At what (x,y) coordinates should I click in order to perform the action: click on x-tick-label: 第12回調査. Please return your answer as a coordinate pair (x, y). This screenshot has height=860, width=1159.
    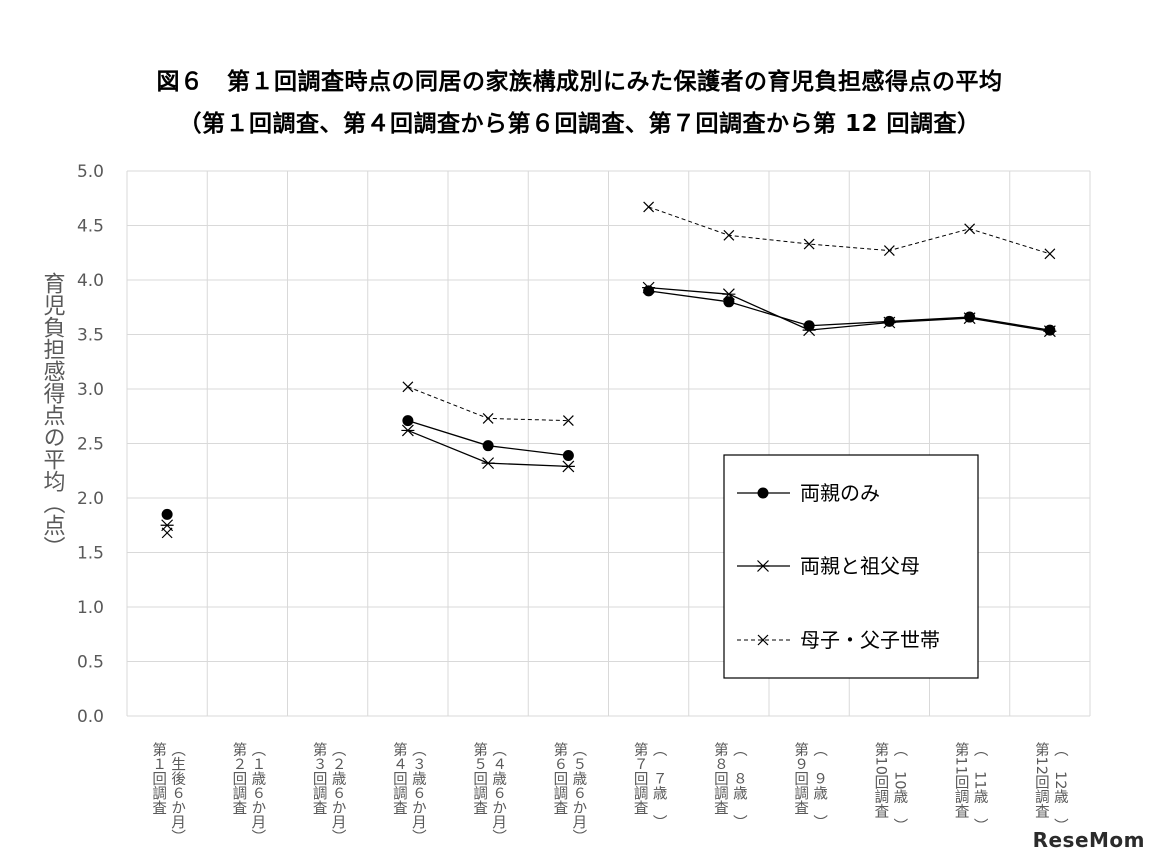
    Looking at the image, I should click on (1041, 780).